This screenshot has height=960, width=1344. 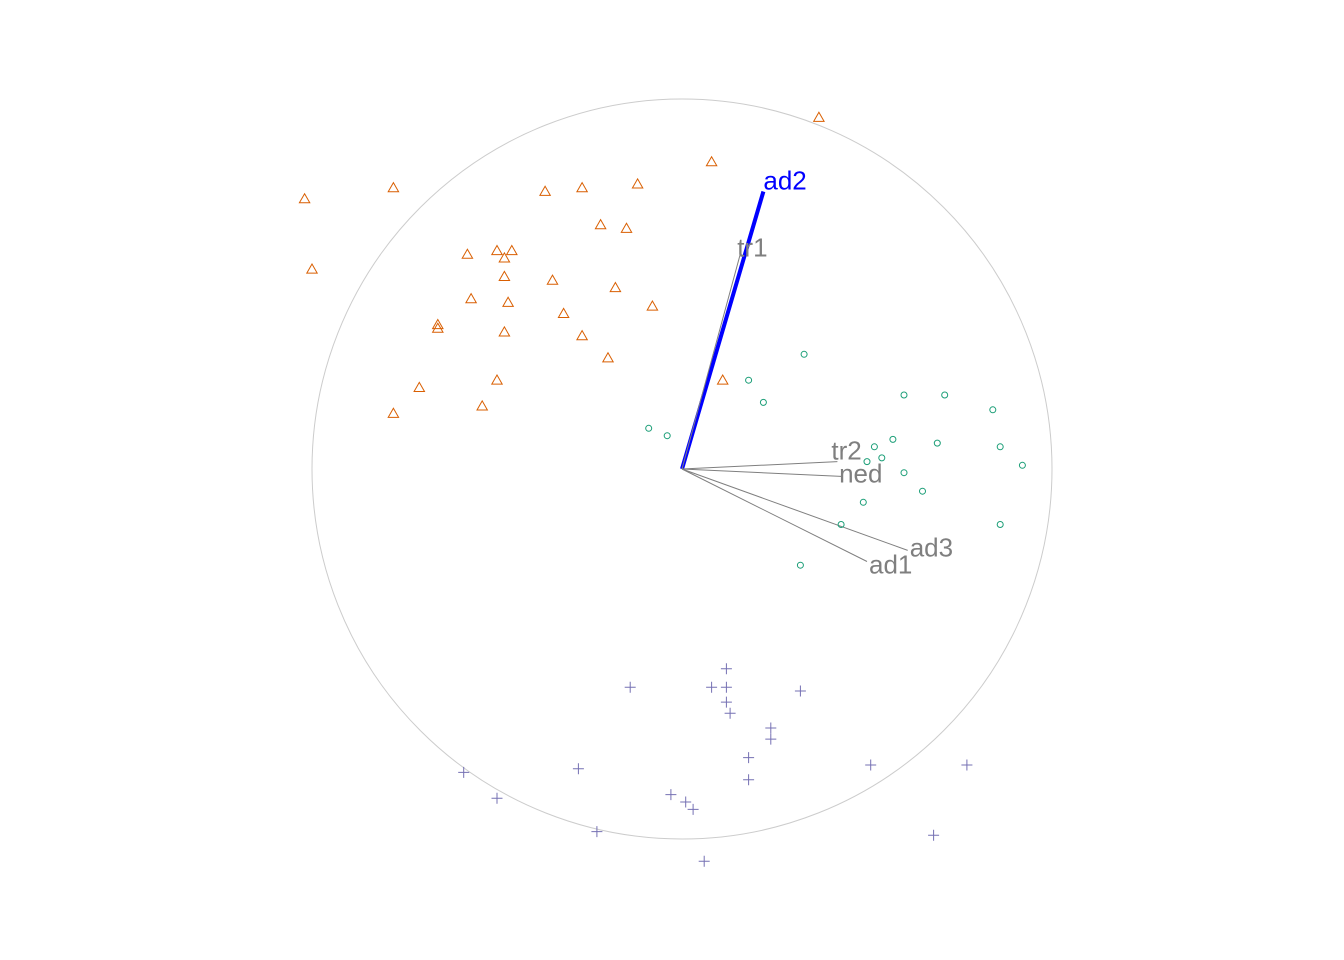 What do you see at coordinates (761, 472) in the screenshot?
I see `axis-line-ned` at bounding box center [761, 472].